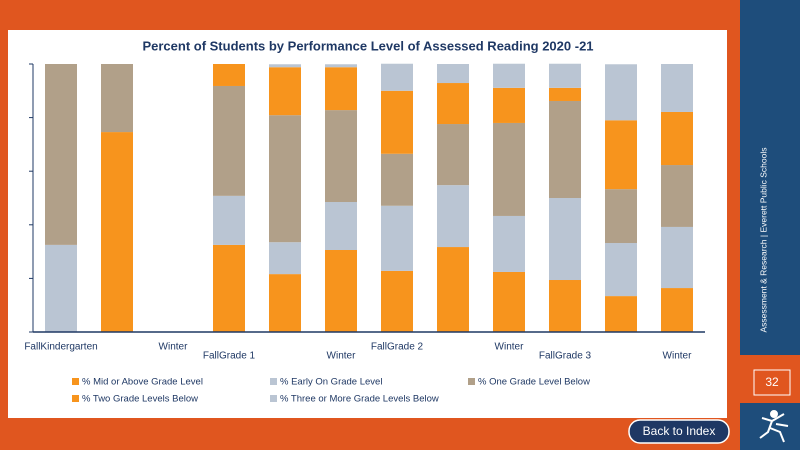  What do you see at coordinates (331, 382) in the screenshot?
I see `legend-label: % Early On Grade Level` at bounding box center [331, 382].